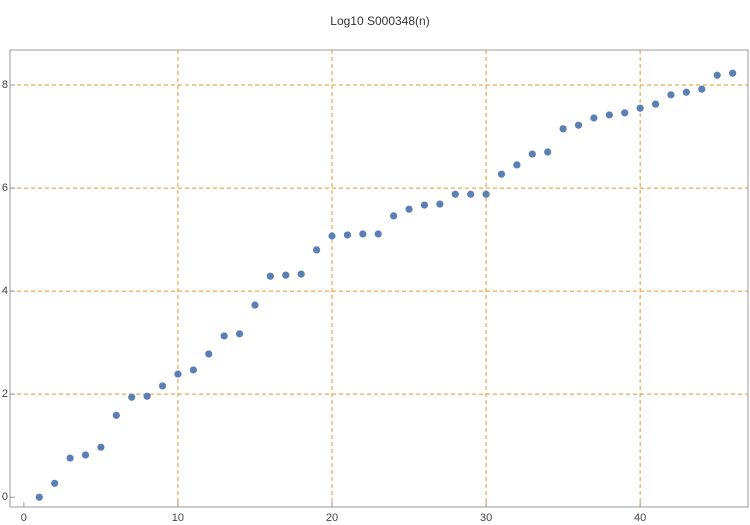  Describe the element at coordinates (5, 188) in the screenshot. I see `y-tick-label: 6` at that location.